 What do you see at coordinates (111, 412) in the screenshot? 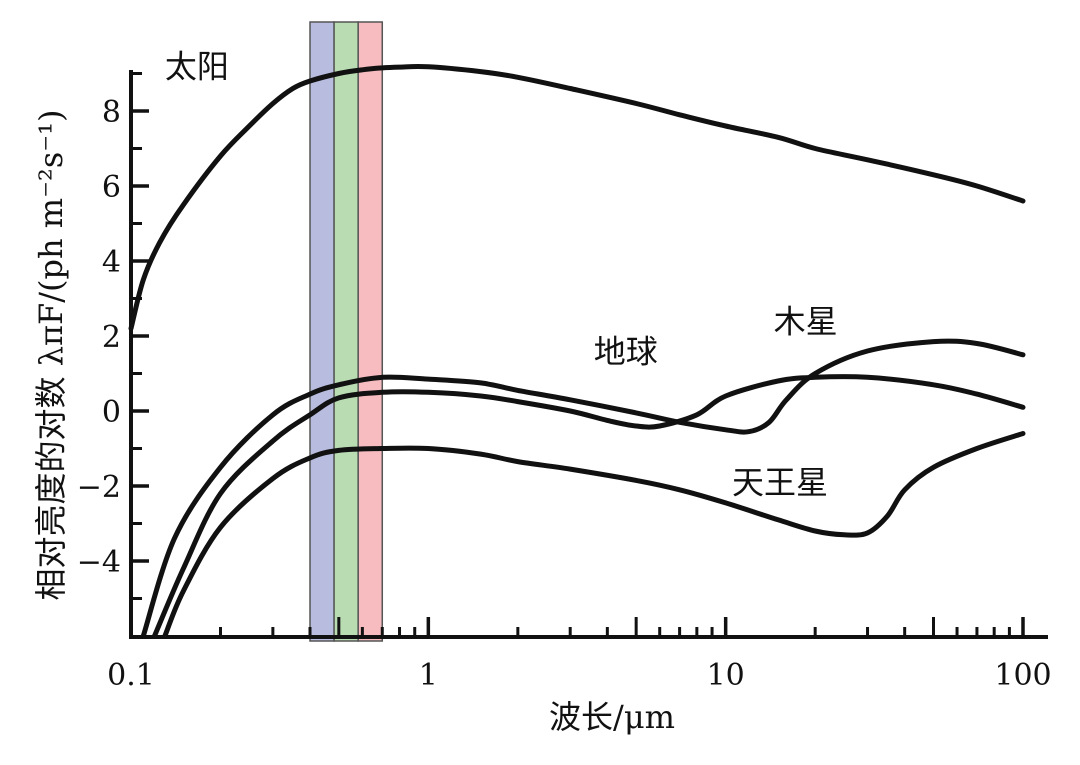
I see `y-tick-label: 0` at bounding box center [111, 412].